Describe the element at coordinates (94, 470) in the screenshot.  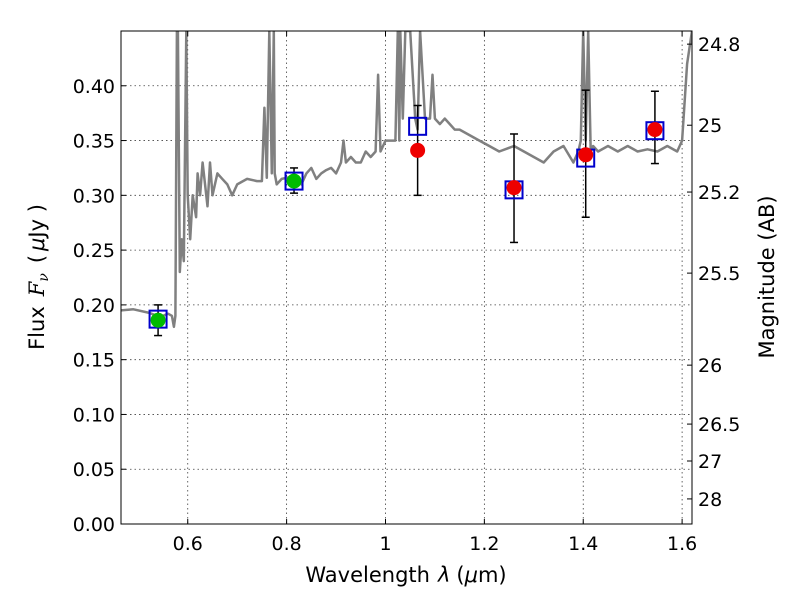
I see `y-tick-label: 0.05` at that location.